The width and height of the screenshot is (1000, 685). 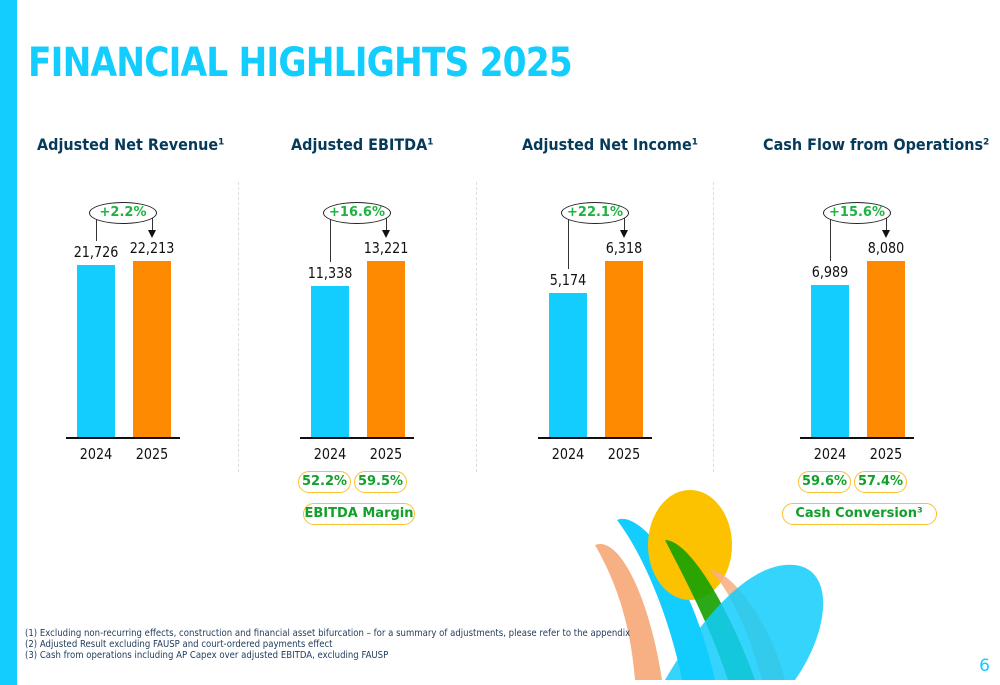 I want to click on growth-badge: +16.6%, so click(x=357, y=213).